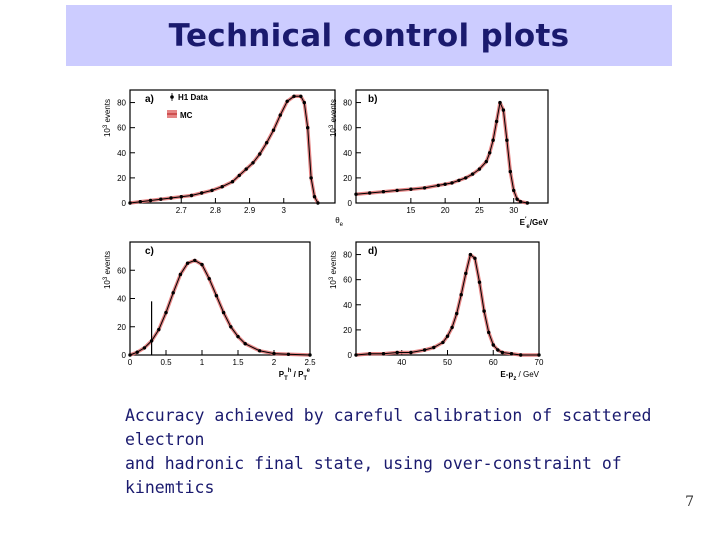 This screenshot has height=540, width=720. What do you see at coordinates (193, 97) in the screenshot?
I see `legend-label-data: H1 Data` at bounding box center [193, 97].